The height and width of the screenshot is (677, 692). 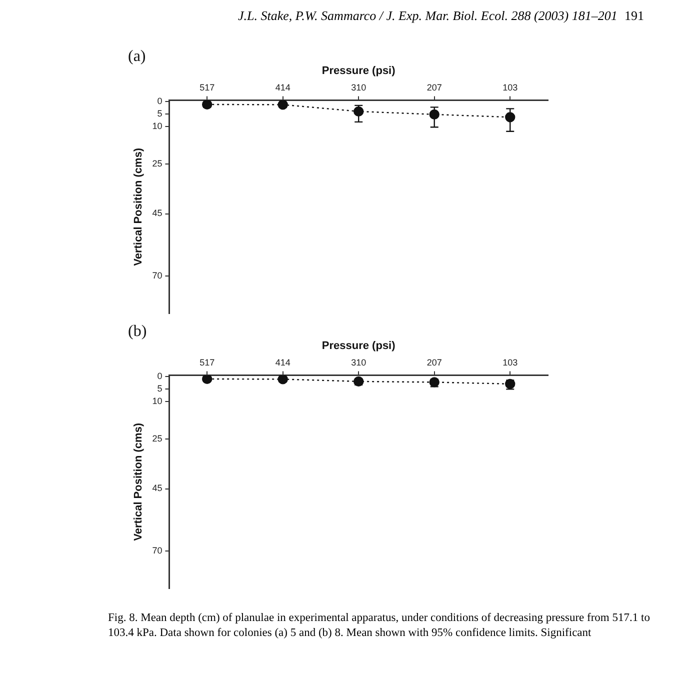 I want to click on text: J.L. Stake, P.W. Sammarco / J. Exp. Mar. Biol. Ecol. 288 (2003) 181–201, so click(x=428, y=16).